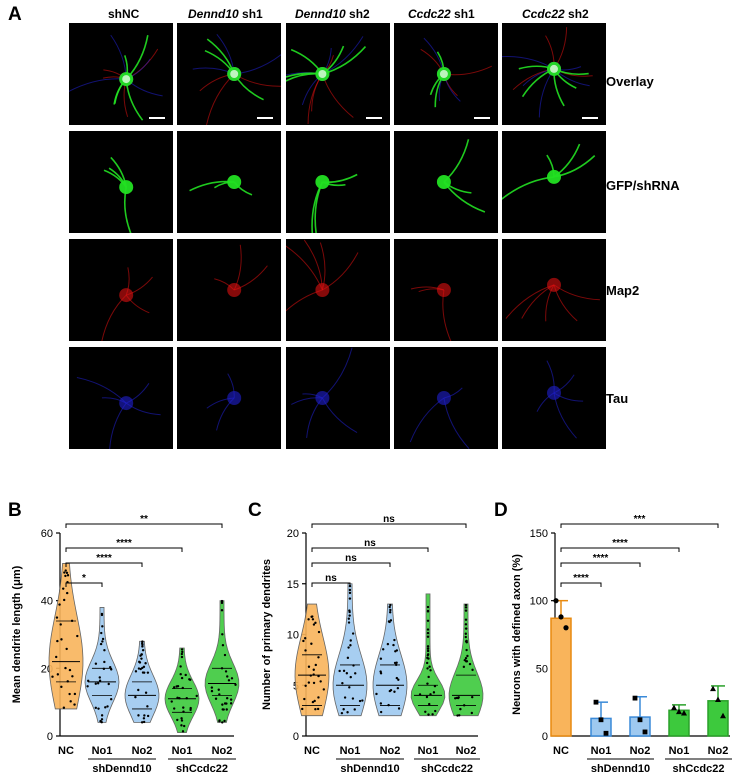  Describe the element at coordinates (332, 14) in the screenshot. I see `column-header-dennd10-sh2: Dennd10 sh2` at that location.